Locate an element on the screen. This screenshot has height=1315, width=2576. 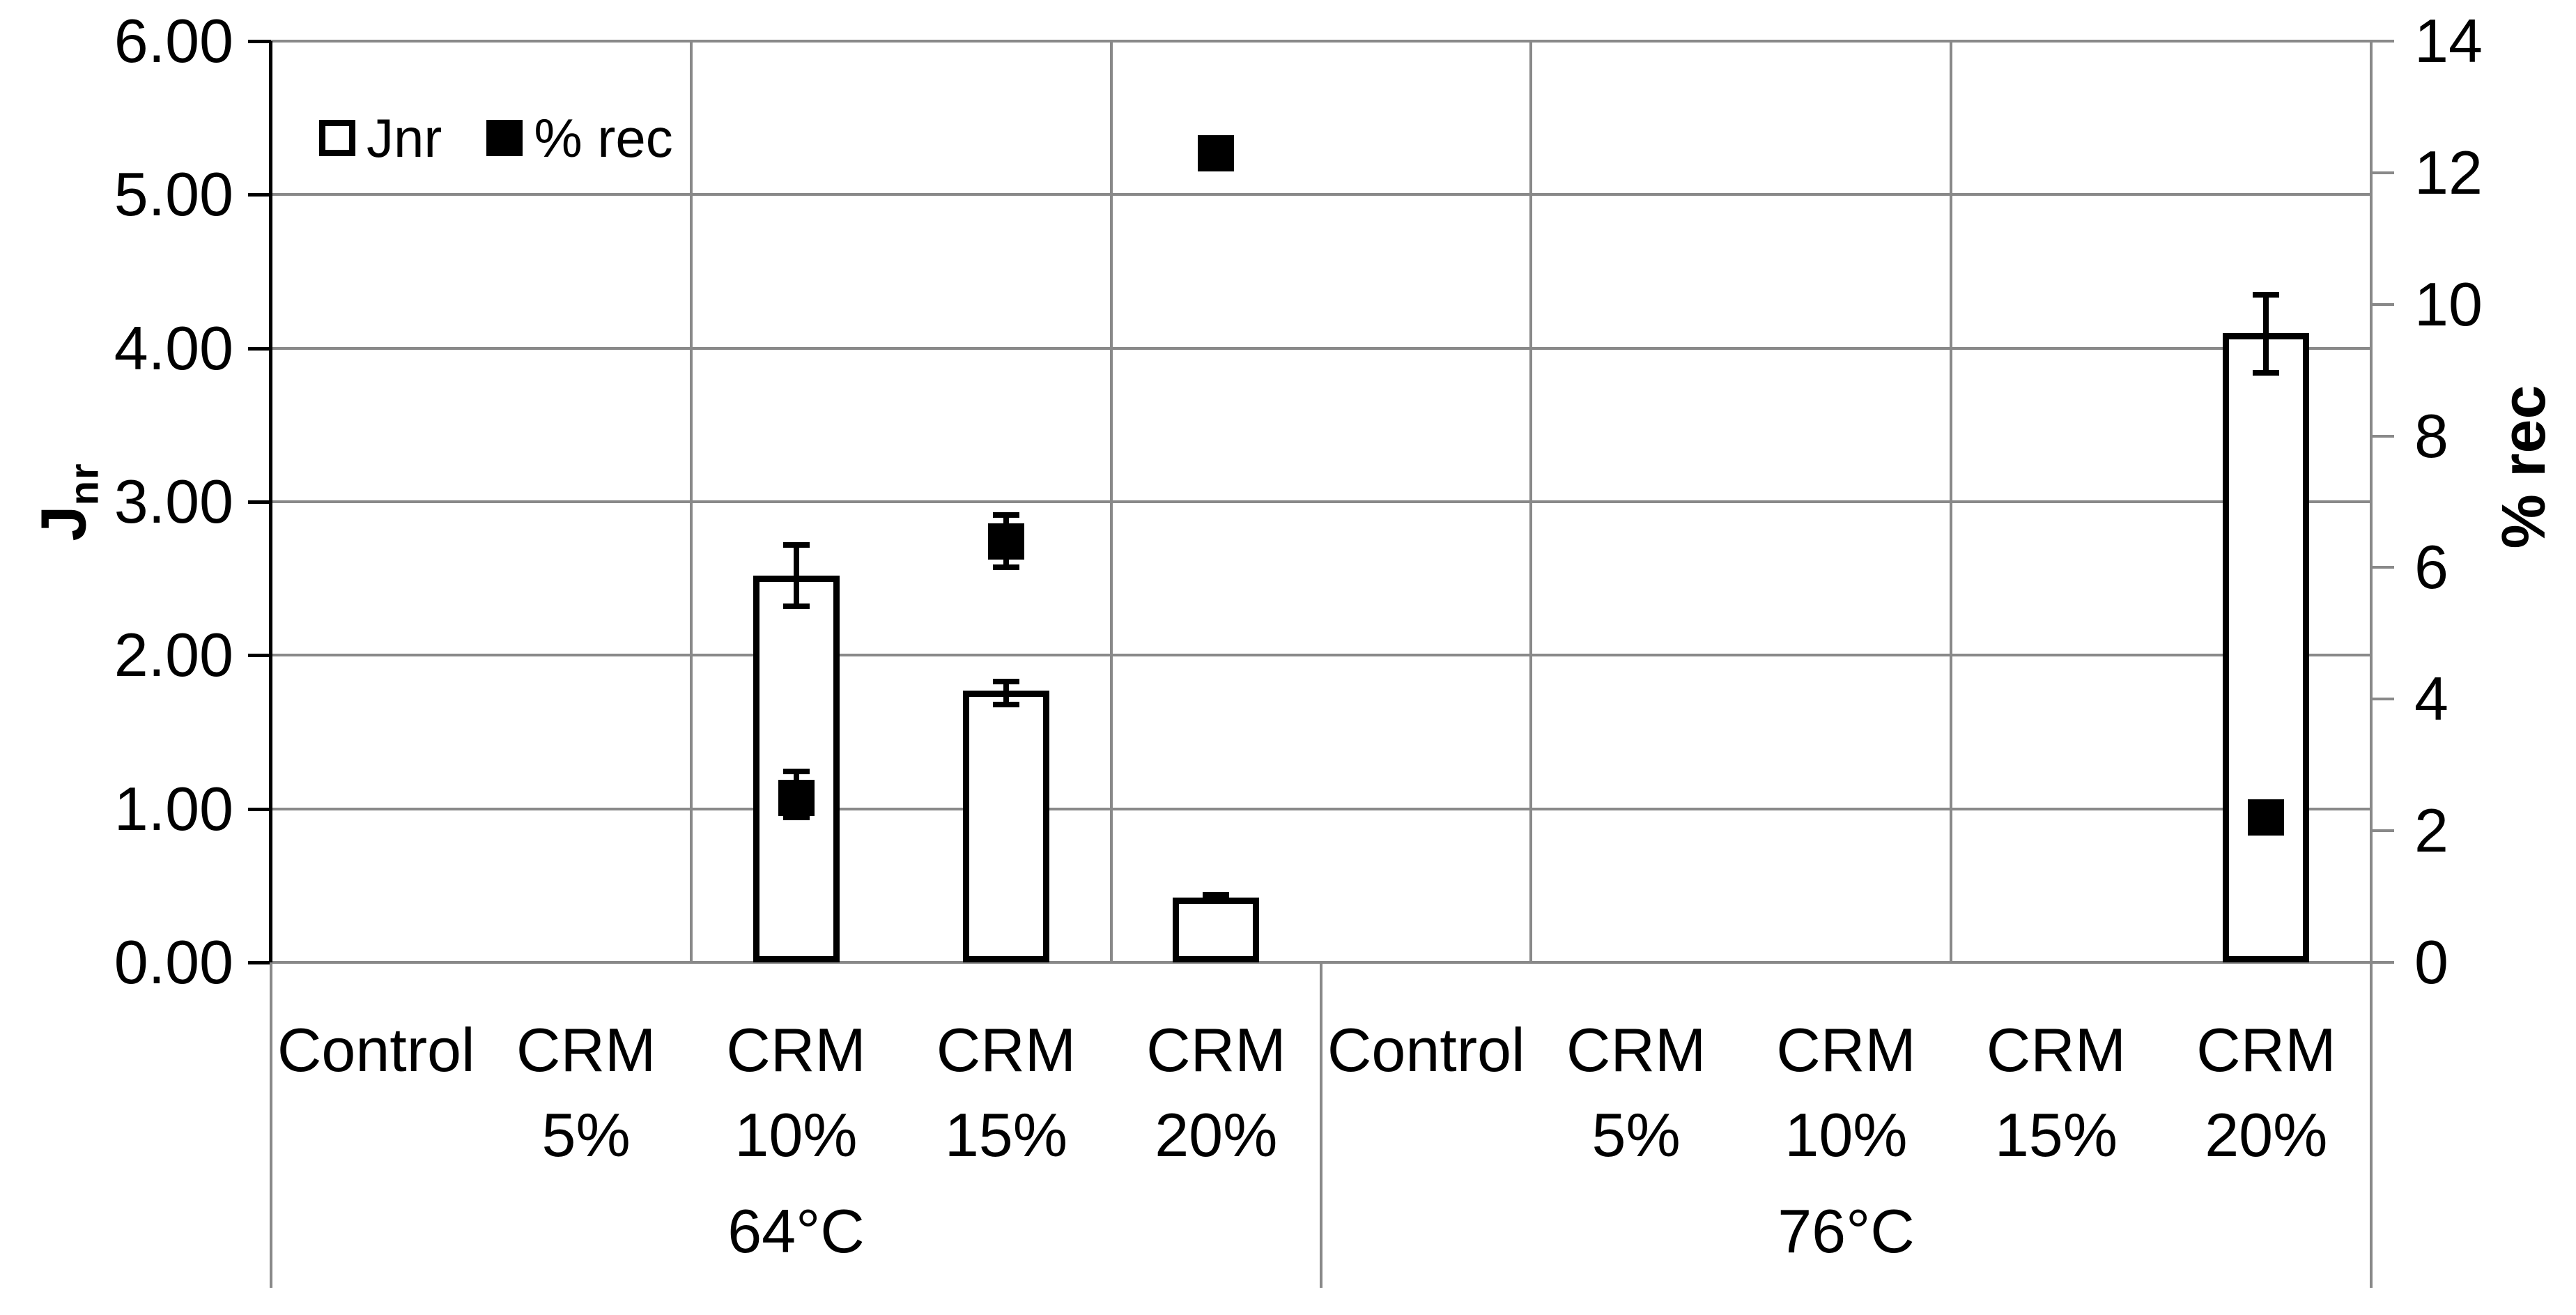
right-axis-tick-label: 10 is located at coordinates (2448, 304).